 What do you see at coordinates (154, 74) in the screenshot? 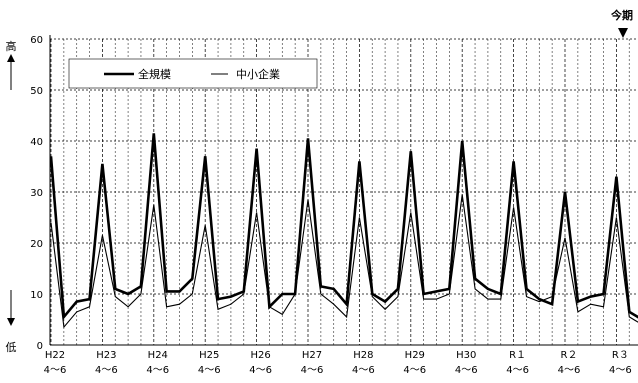
I see `legend-label: 全規模` at bounding box center [154, 74].